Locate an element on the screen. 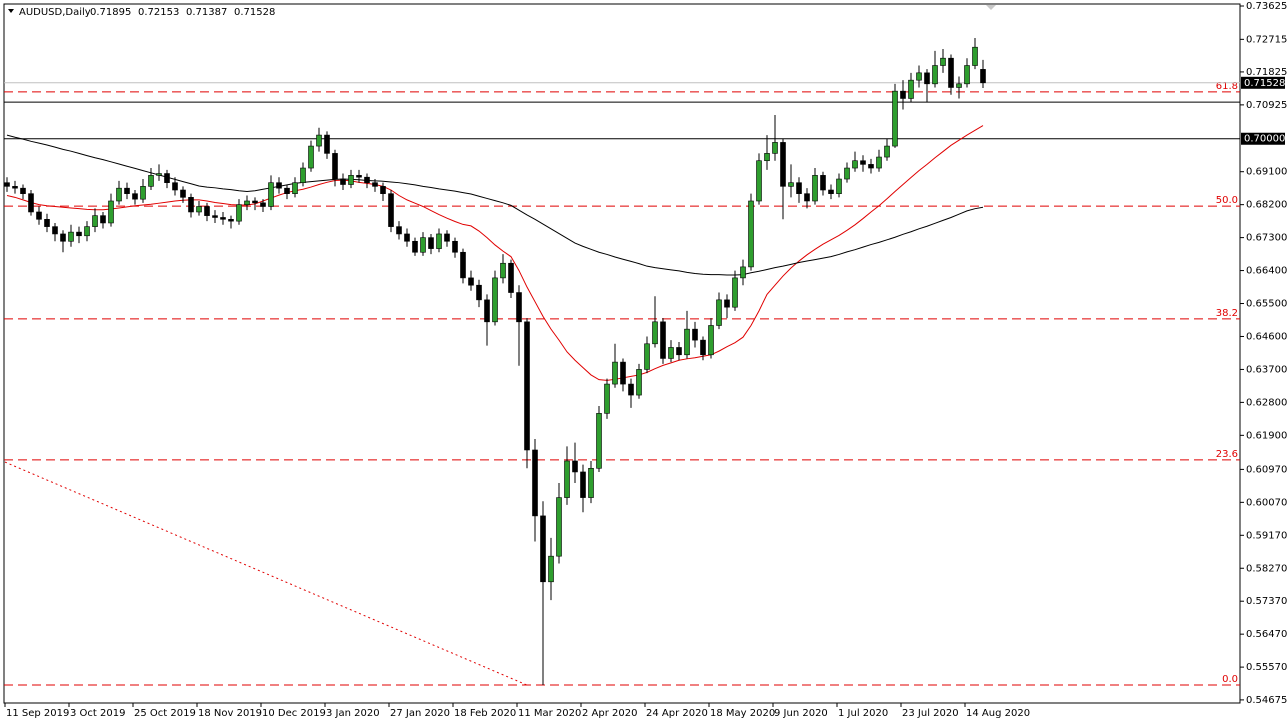 The height and width of the screenshot is (725, 1288). level-box is located at coordinates (1263, 138).